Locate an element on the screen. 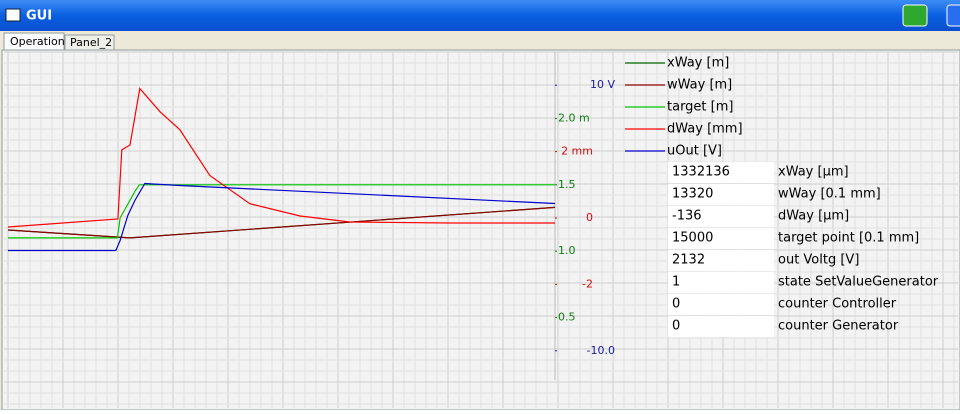 This screenshot has width=960, height=414. tab-strip is located at coordinates (480, 41).